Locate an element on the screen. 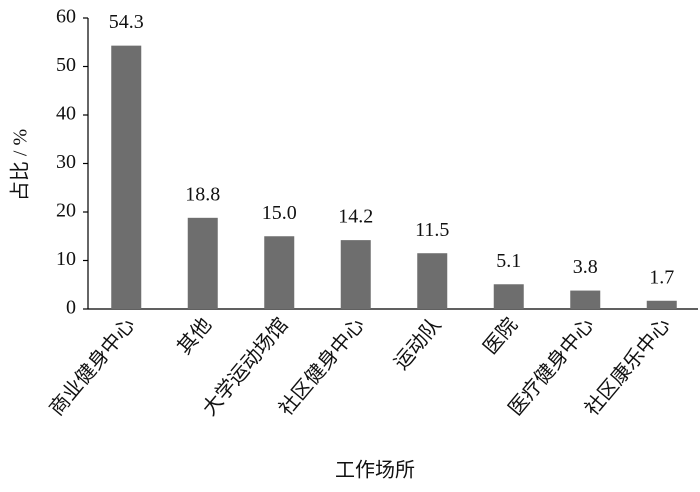  y-tick-label: 60 is located at coordinates (66, 17).